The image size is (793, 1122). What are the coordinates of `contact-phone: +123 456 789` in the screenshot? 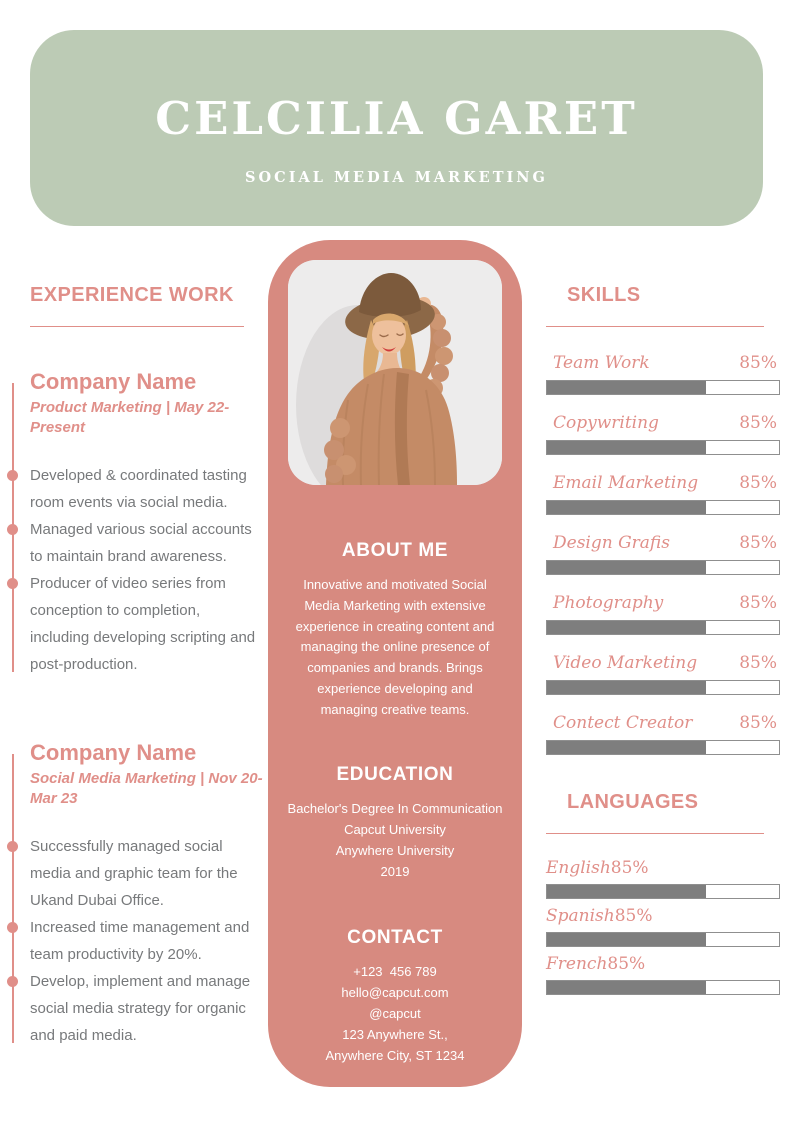 It's located at (395, 971).